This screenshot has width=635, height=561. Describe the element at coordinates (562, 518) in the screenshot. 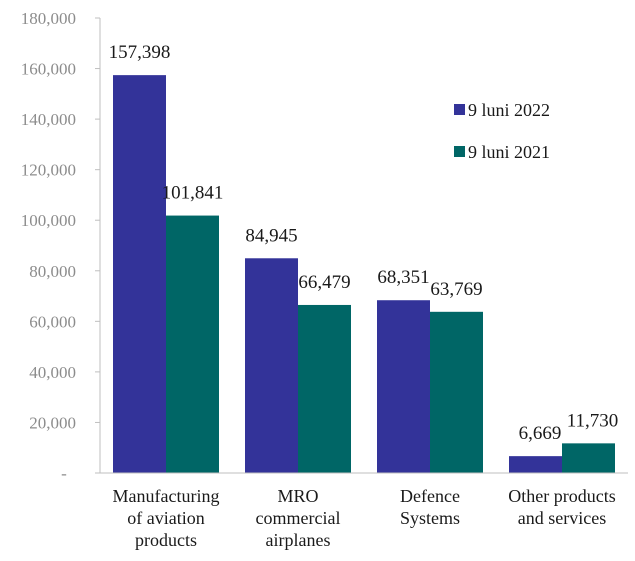

I see `x-category-label-line: and services` at that location.